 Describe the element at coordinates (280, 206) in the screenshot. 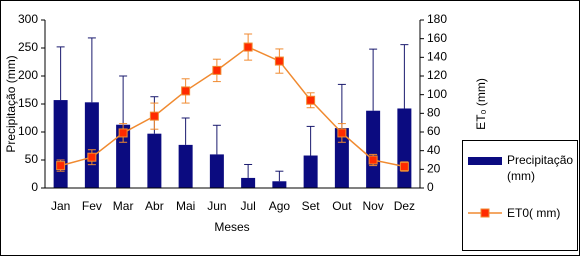

I see `x-tick-label: Ago` at that location.